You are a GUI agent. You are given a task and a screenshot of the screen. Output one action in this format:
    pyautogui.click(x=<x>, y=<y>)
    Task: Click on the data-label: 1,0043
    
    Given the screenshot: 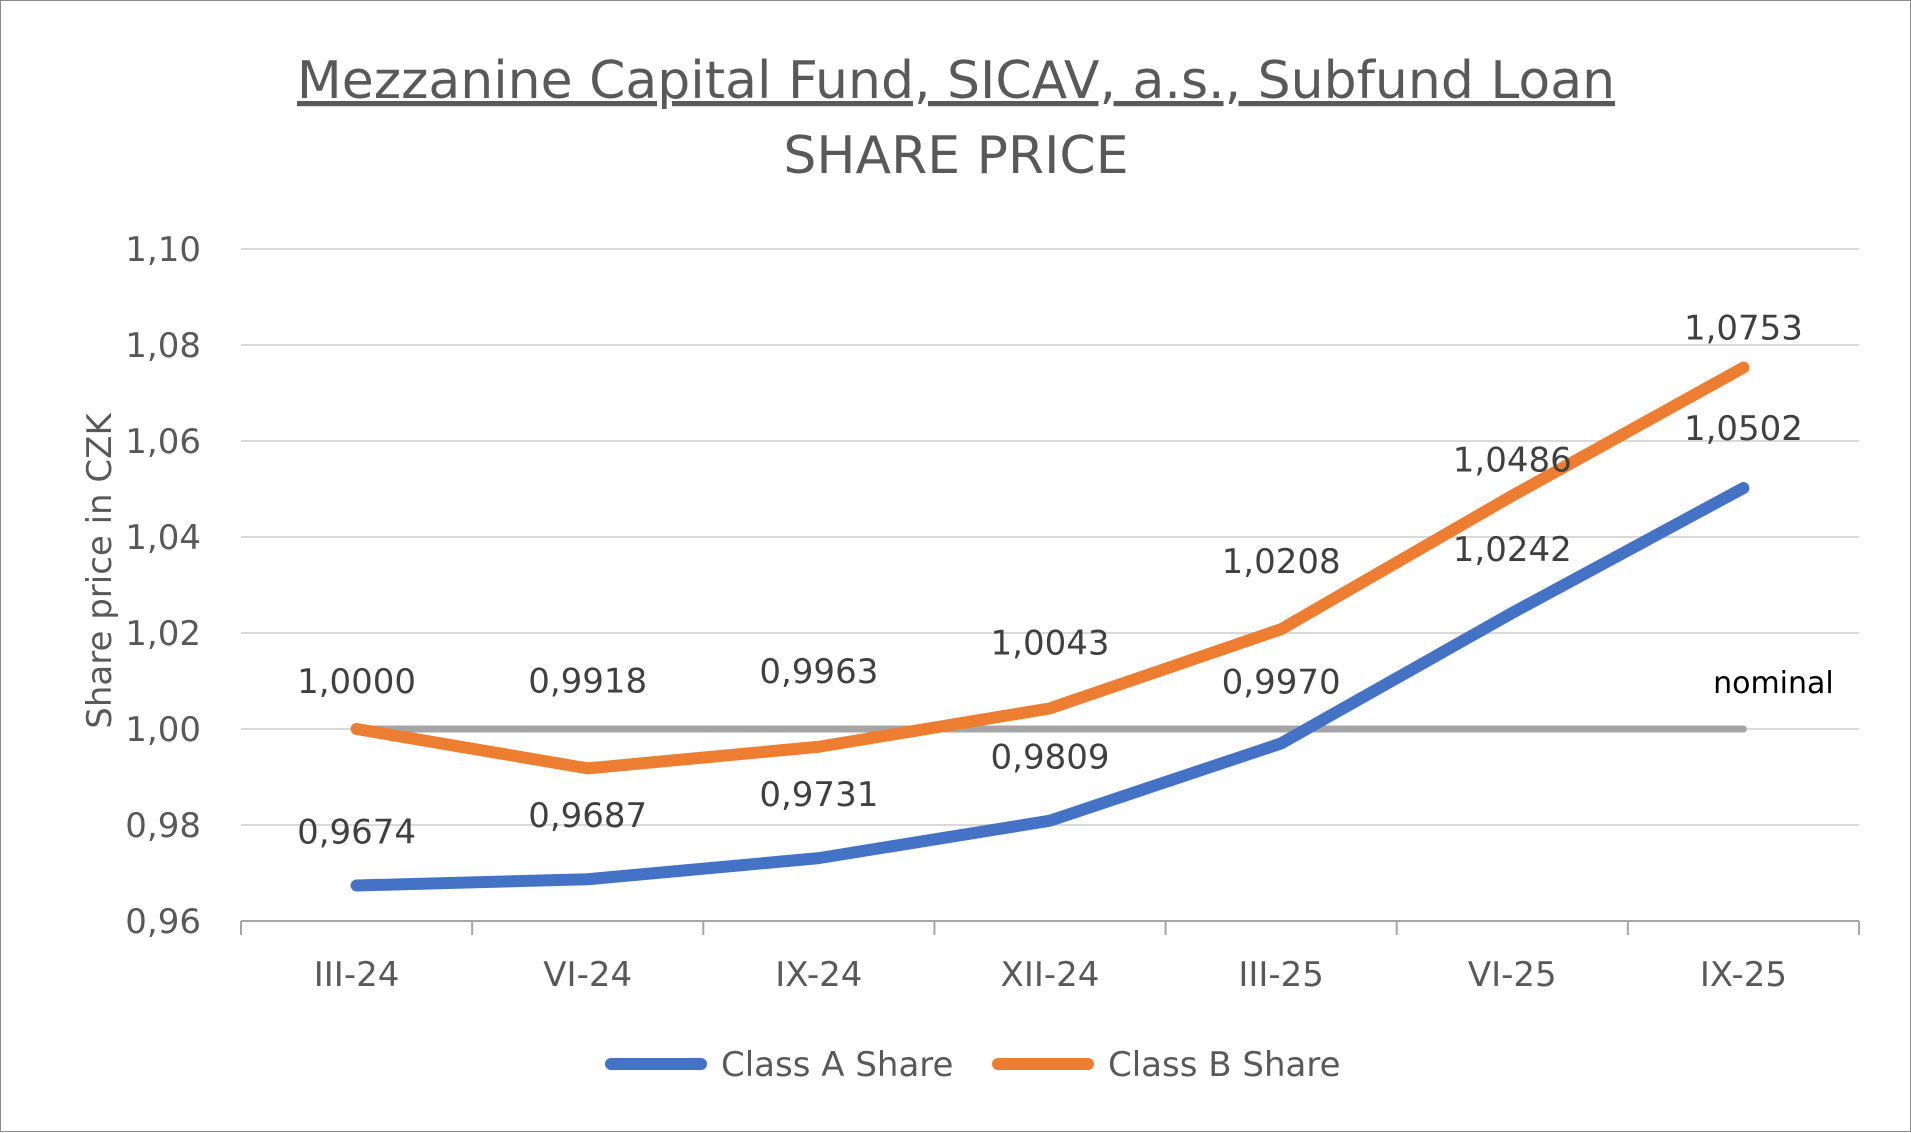 What is the action you would take?
    pyautogui.click(x=1050, y=643)
    